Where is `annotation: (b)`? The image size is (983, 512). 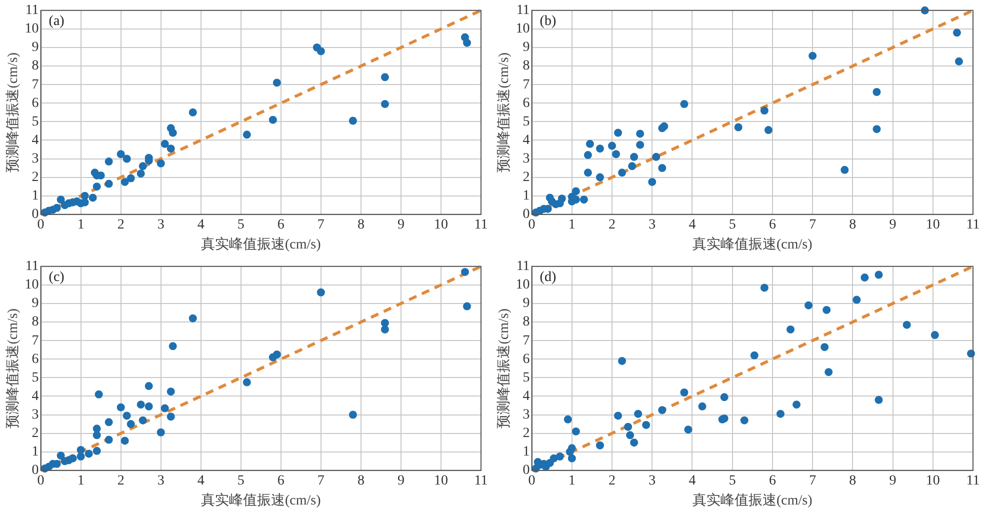
annotation: (b) is located at coordinates (548, 22).